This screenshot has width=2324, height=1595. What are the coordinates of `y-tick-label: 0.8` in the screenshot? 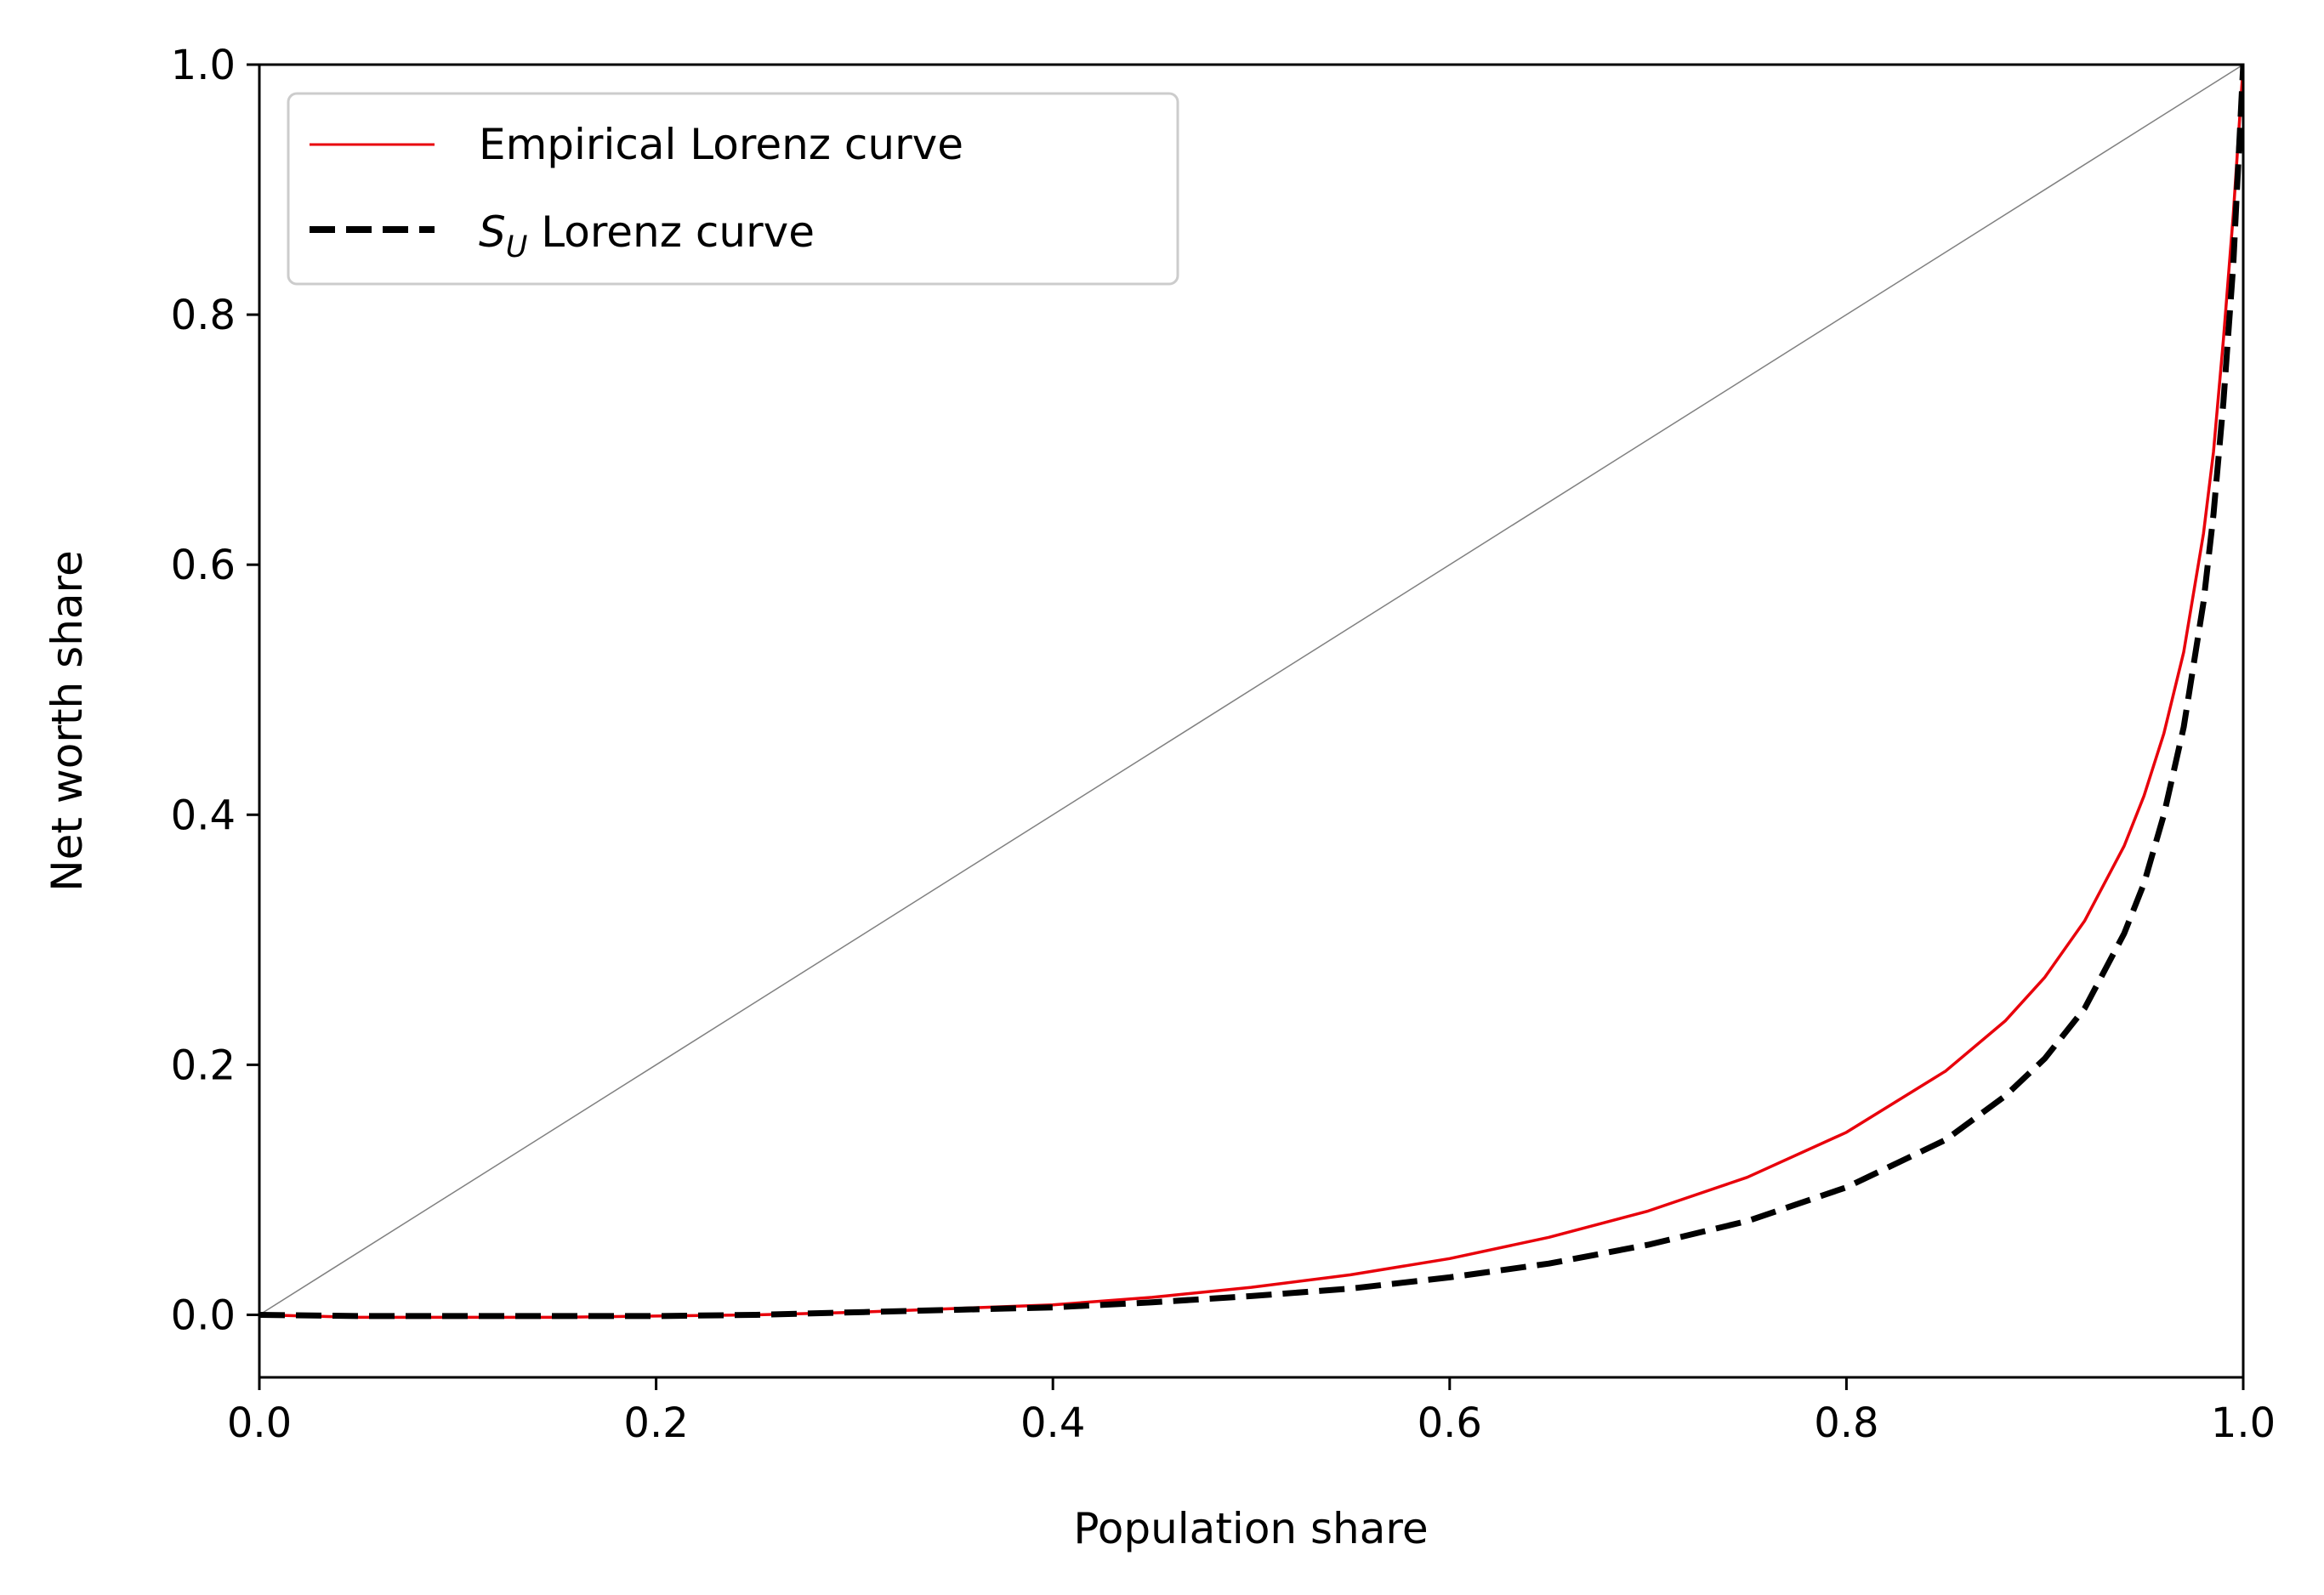 It's located at (203, 315).